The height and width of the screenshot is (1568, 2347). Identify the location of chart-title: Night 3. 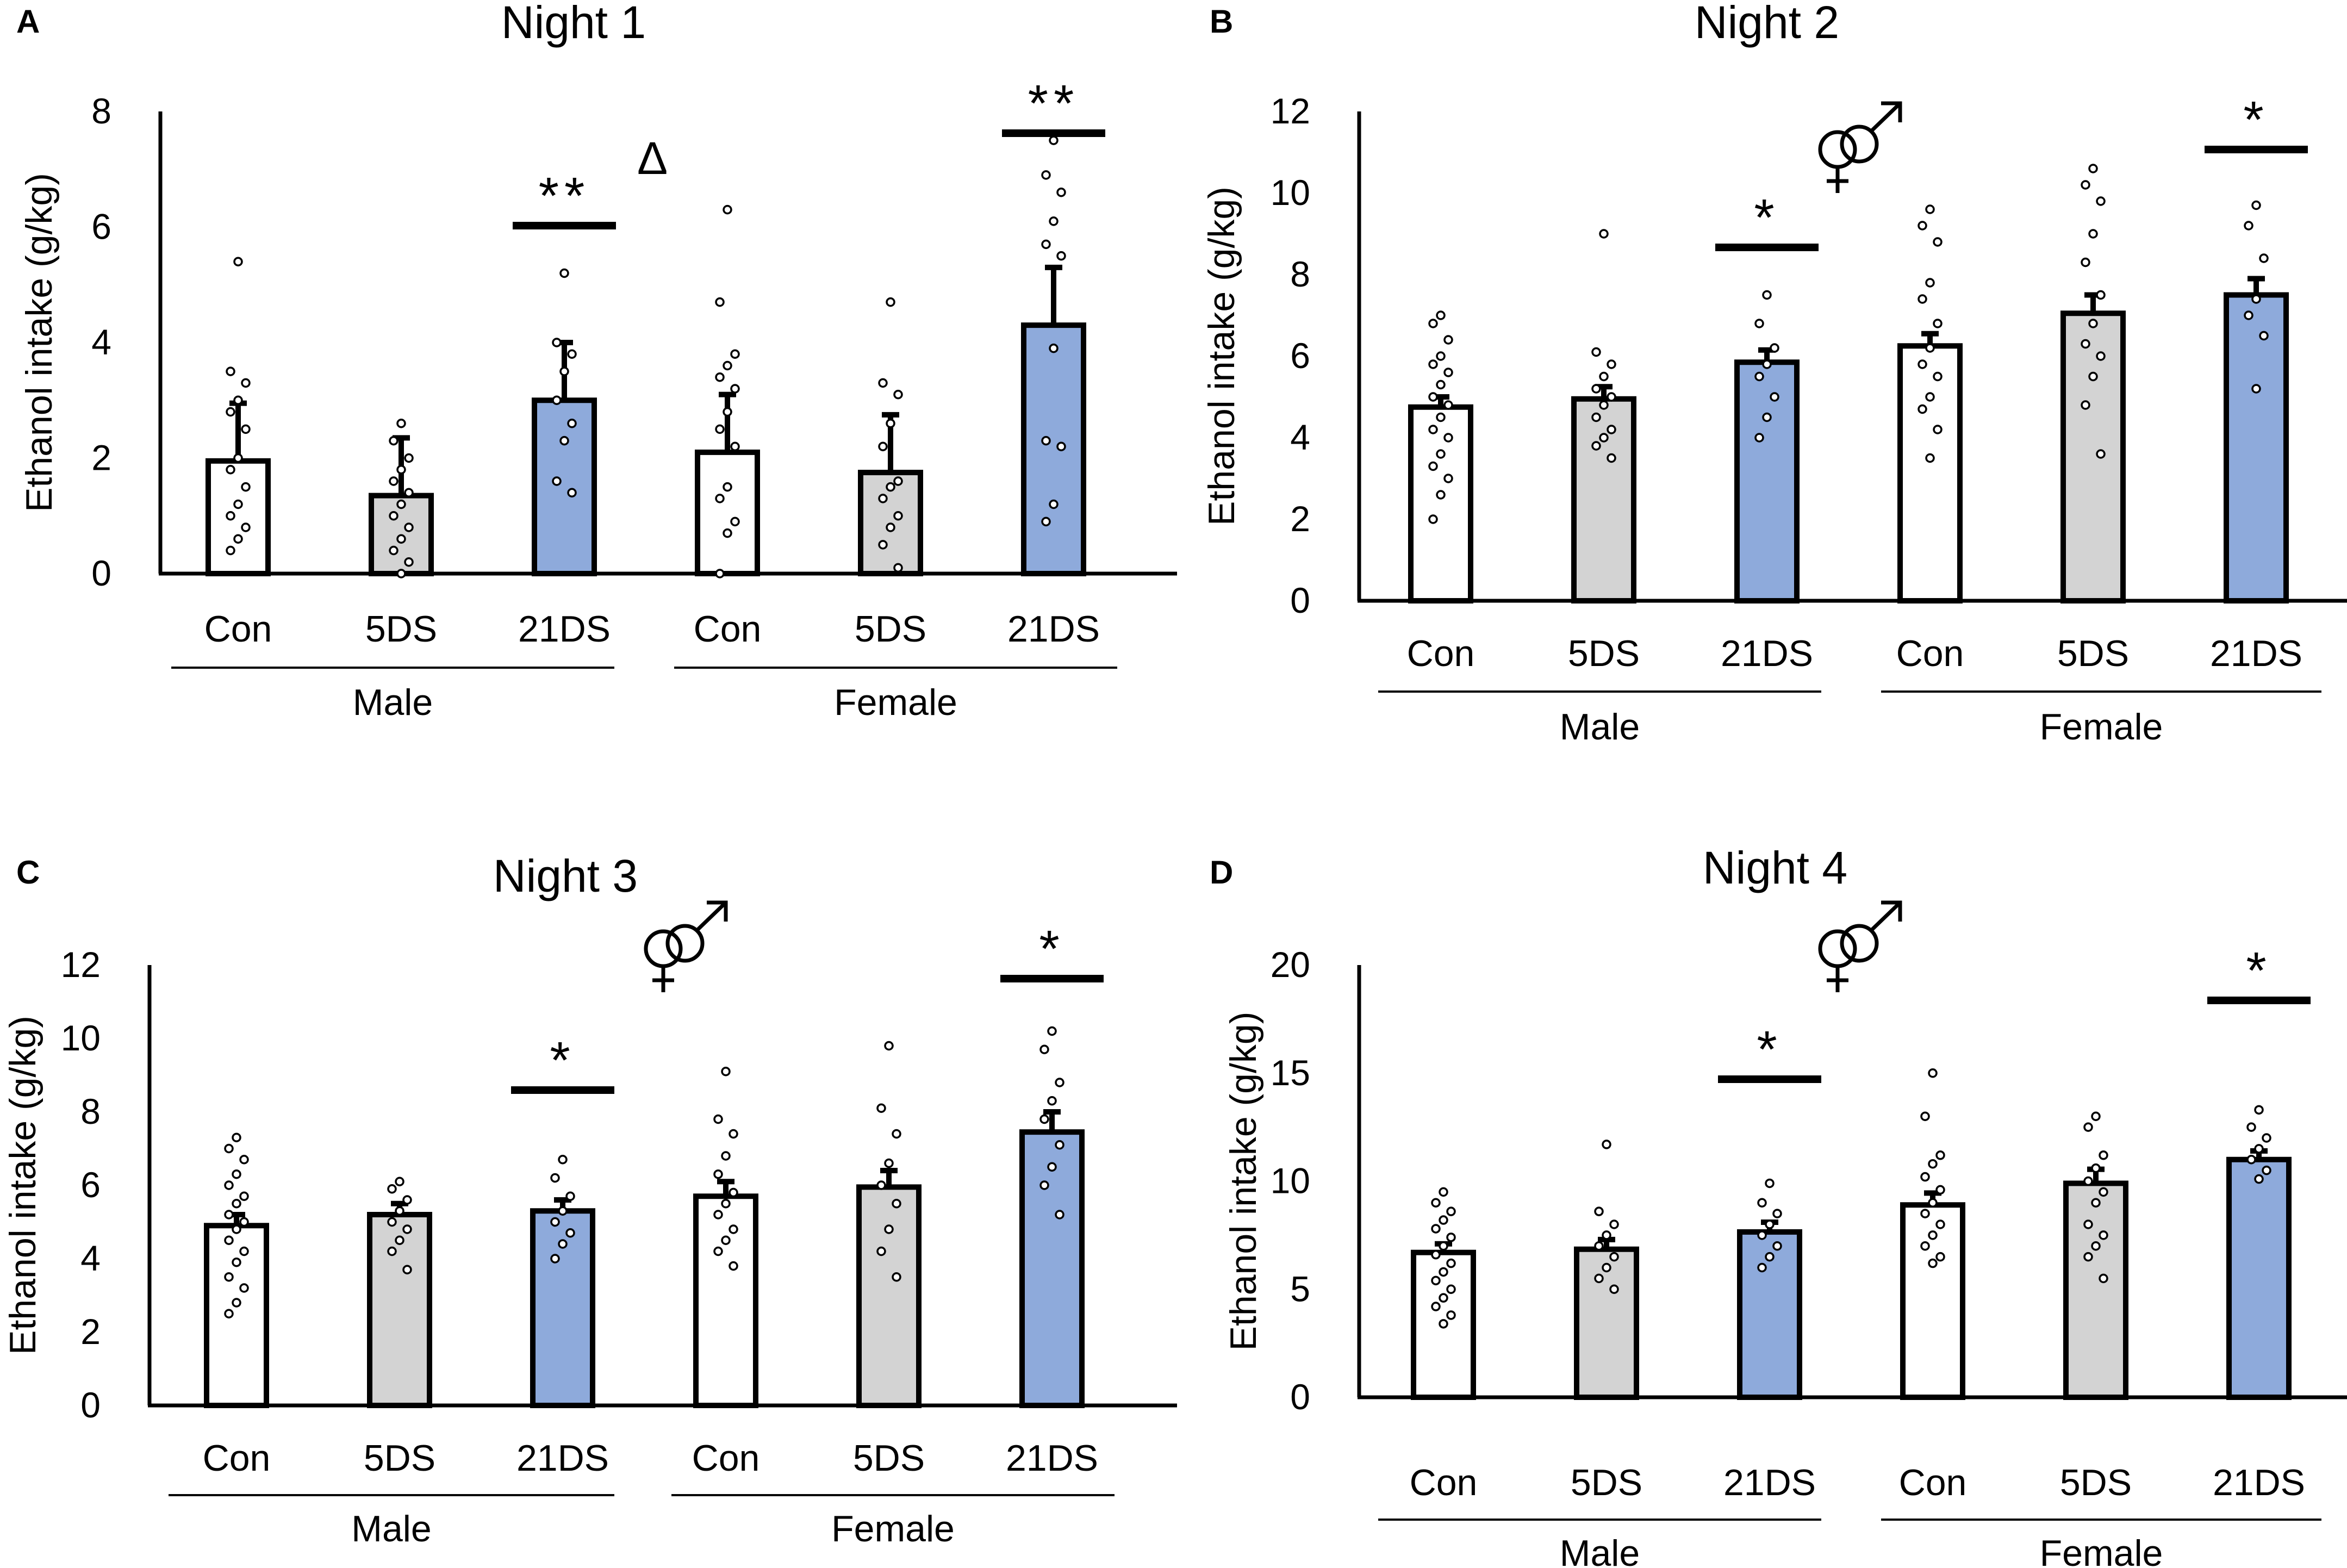
(565, 875).